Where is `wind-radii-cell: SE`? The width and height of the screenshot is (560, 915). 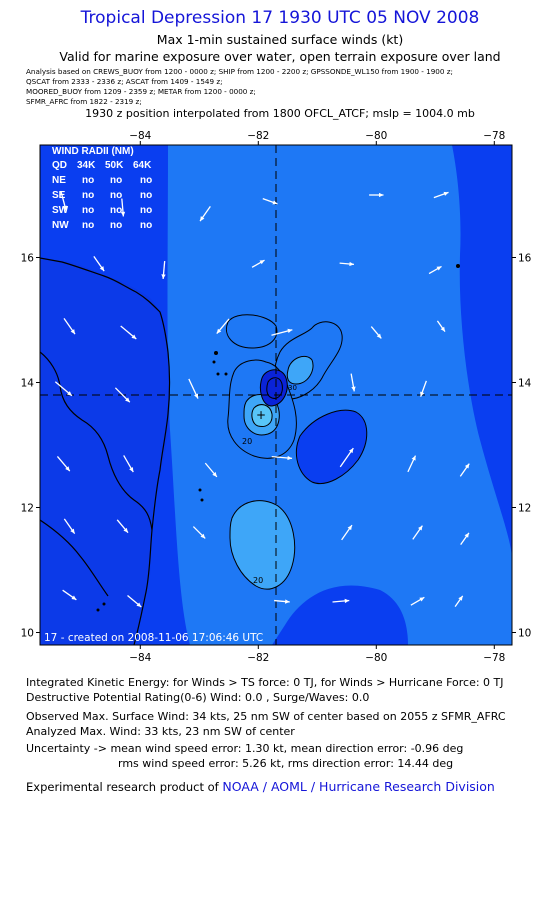
wind-radii-cell: SE is located at coordinates (59, 195).